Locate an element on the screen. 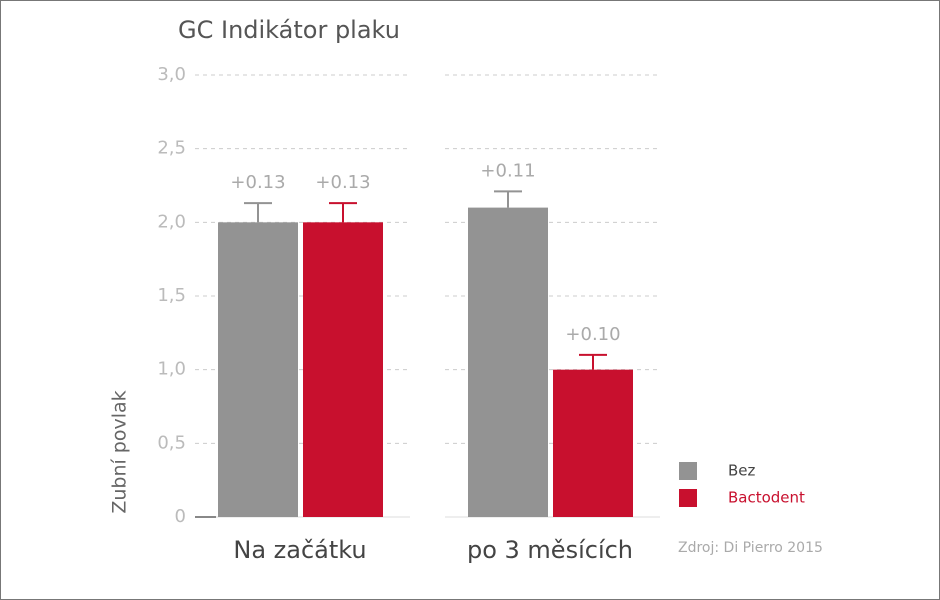 This screenshot has height=600, width=940. y-tick-label: 0 is located at coordinates (180, 516).